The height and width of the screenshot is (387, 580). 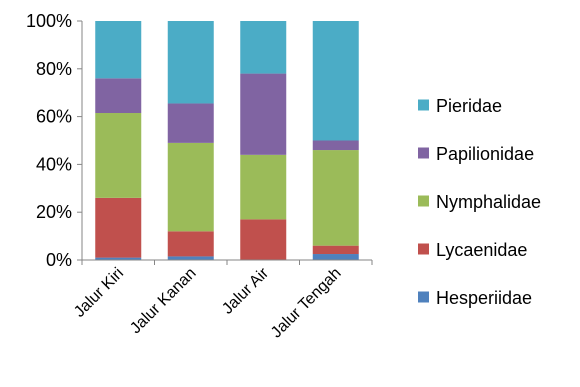 I want to click on legend-label-nymphalidae: Nymphalidae, so click(x=488, y=202).